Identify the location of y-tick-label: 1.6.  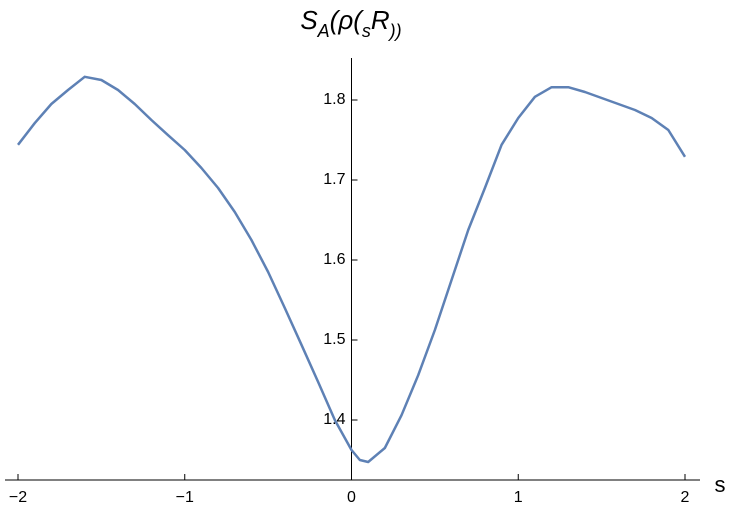
(334, 259).